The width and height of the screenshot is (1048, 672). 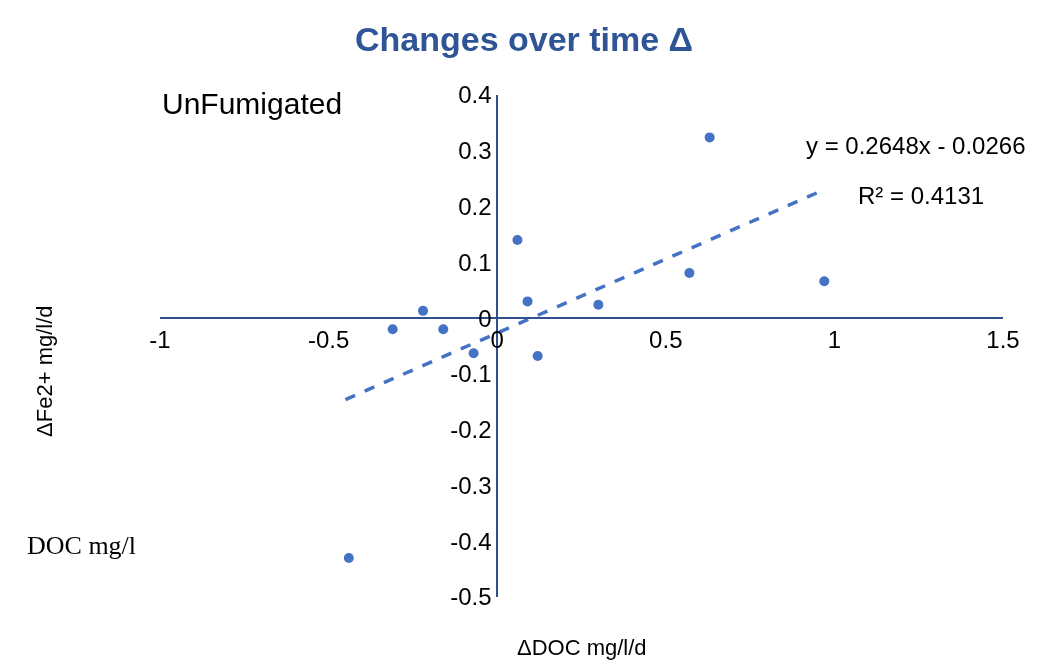 I want to click on y-tick-label: -0.2, so click(x=471, y=430).